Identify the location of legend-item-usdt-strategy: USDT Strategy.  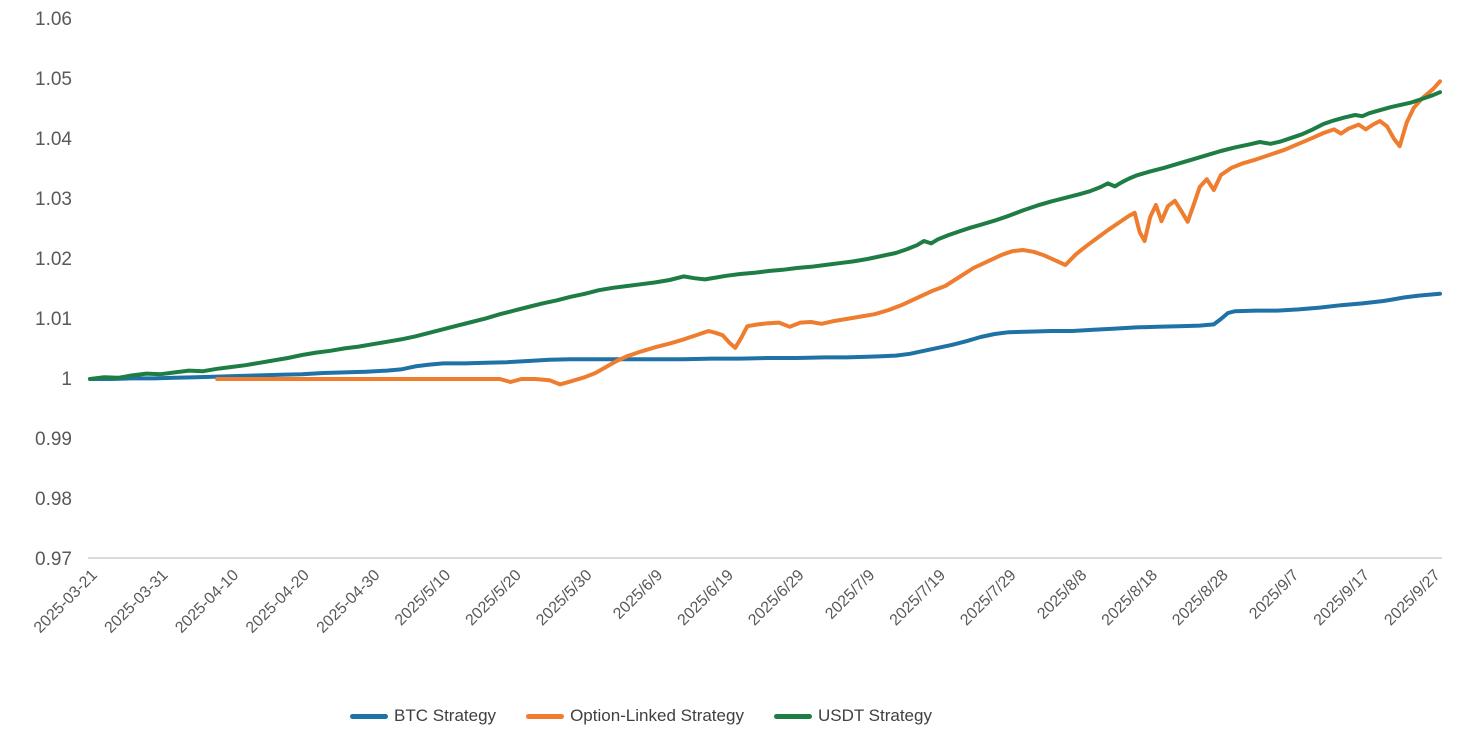
(852, 716).